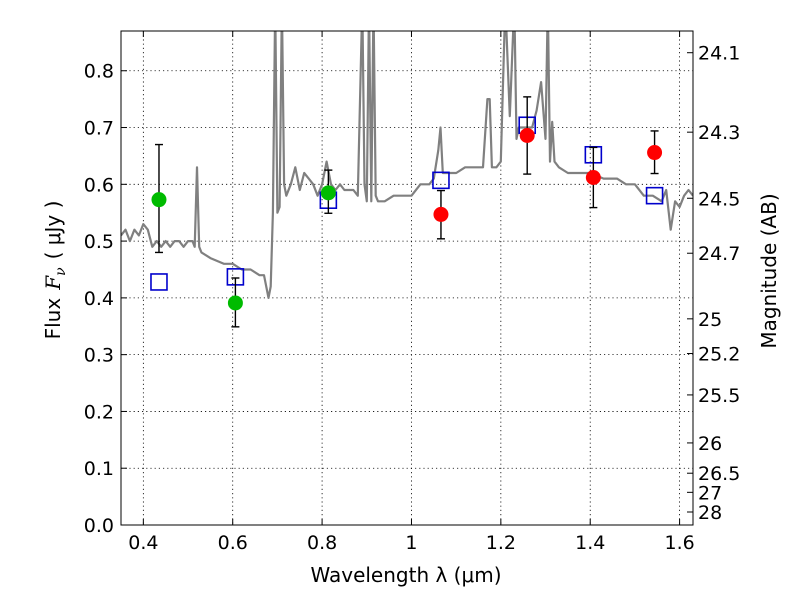  Describe the element at coordinates (233, 543) in the screenshot. I see `x-tick-label: 0.6` at that location.